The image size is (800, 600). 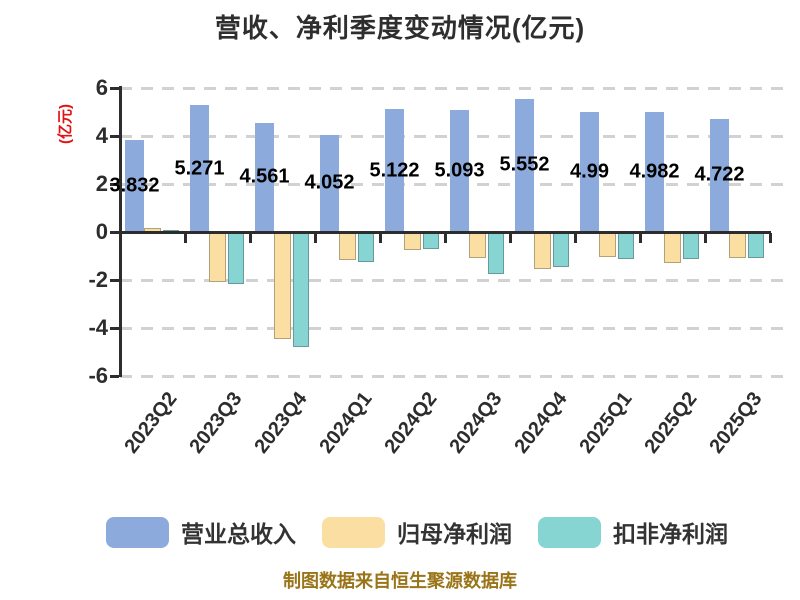 I want to click on legend: 营业总收入 归母净利润 扣非净利润, so click(x=417, y=532).